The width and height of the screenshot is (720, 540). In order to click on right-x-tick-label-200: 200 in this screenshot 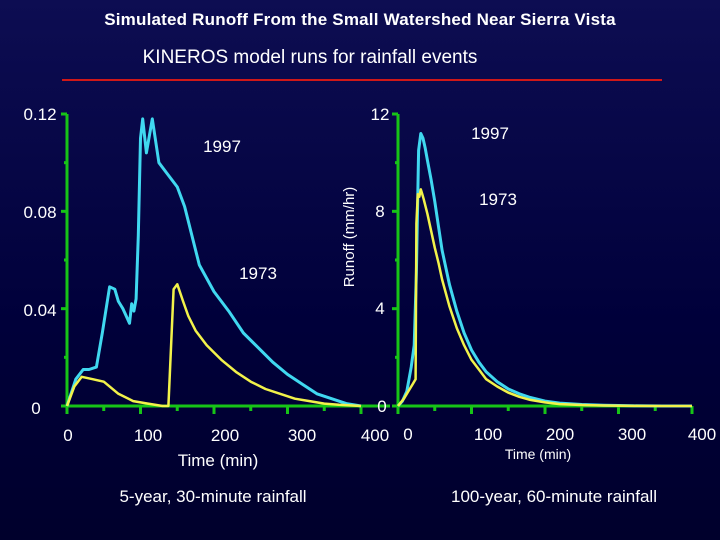, I will do `click(560, 434)`.